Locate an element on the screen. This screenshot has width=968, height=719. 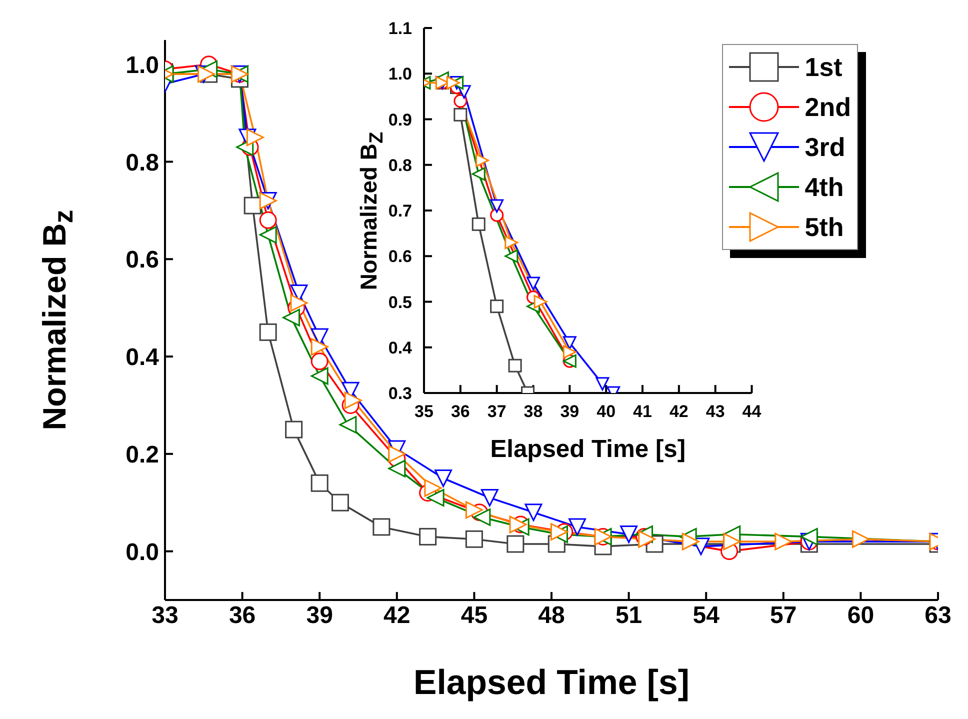
legend-label: 5th is located at coordinates (824, 227).